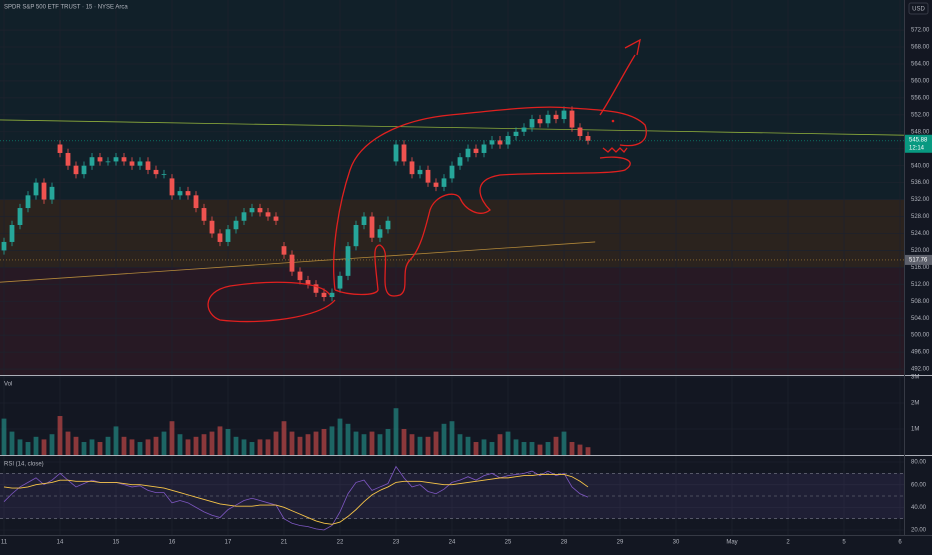 The height and width of the screenshot is (555, 932). I want to click on ref-price-tag, so click(918, 259).